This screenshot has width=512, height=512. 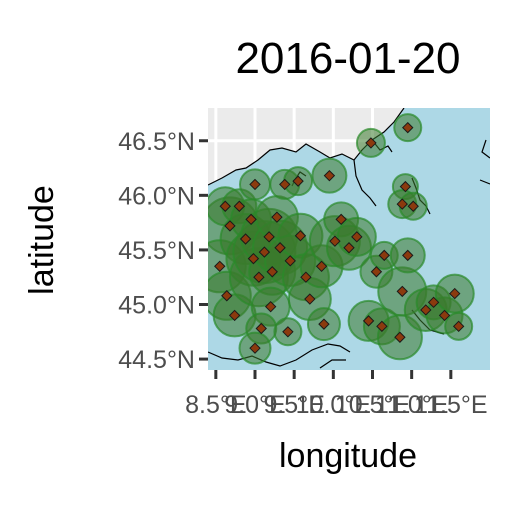 I want to click on y-tick-label: 44.5°N, so click(x=156, y=360).